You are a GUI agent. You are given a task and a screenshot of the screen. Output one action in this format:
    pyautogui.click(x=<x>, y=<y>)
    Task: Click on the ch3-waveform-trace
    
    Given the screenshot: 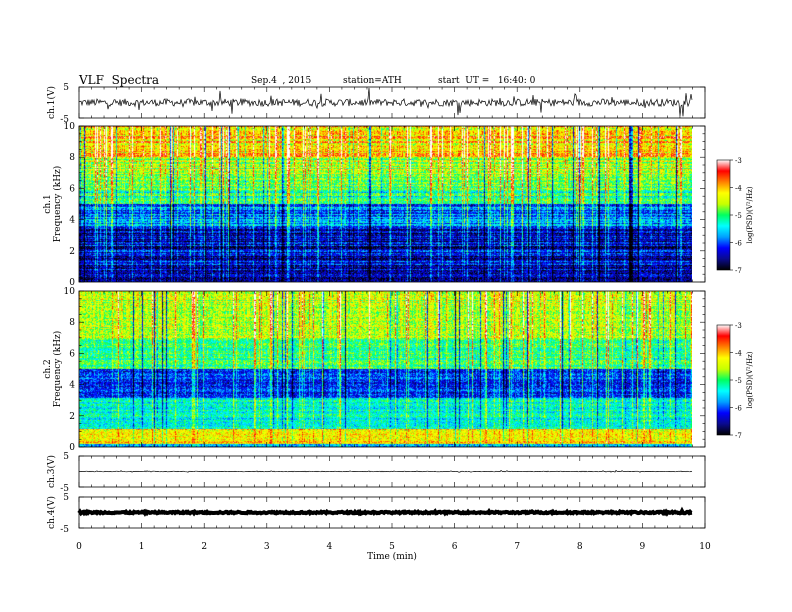 What is the action you would take?
    pyautogui.click(x=385, y=471)
    